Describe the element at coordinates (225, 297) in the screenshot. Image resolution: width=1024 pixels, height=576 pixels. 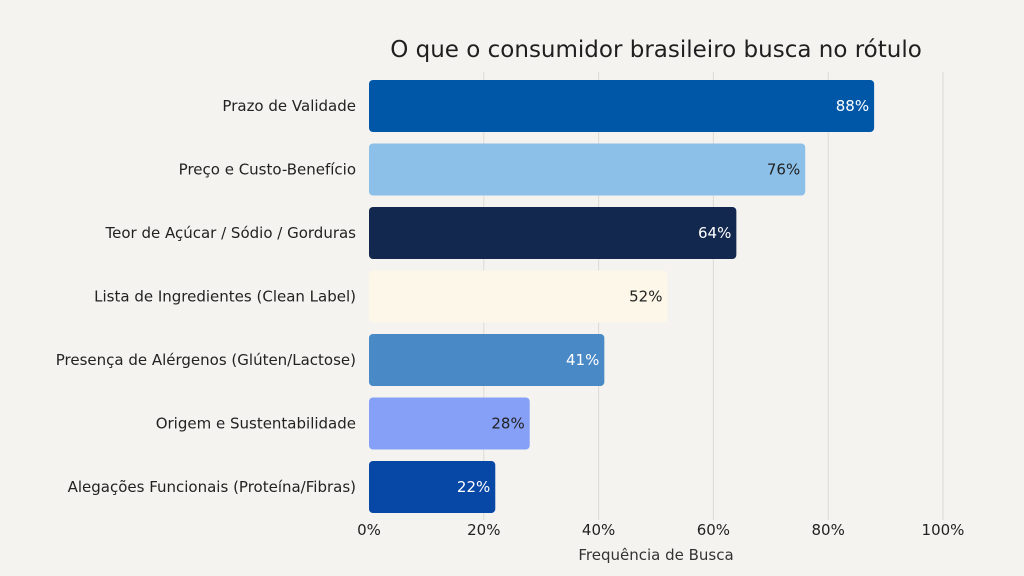
I see `category-label-4: Lista de Ingredientes (Clean Label)` at that location.